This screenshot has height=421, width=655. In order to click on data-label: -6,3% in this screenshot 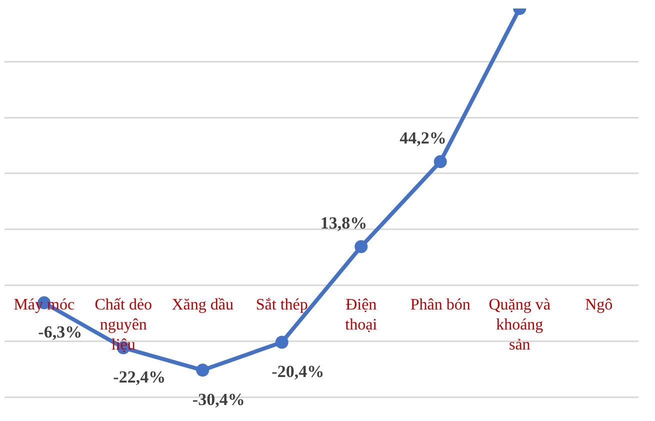, I will do `click(60, 332)`.